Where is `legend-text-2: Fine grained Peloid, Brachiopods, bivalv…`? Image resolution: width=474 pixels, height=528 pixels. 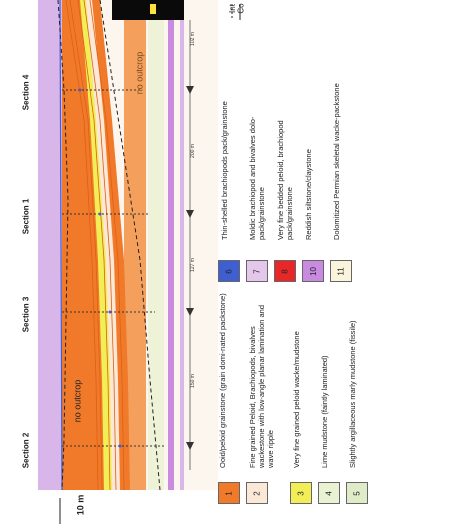
legend-text-2: Fine grained Peloid, Brachiopods, bivalv… is located at coordinates (261, 386).